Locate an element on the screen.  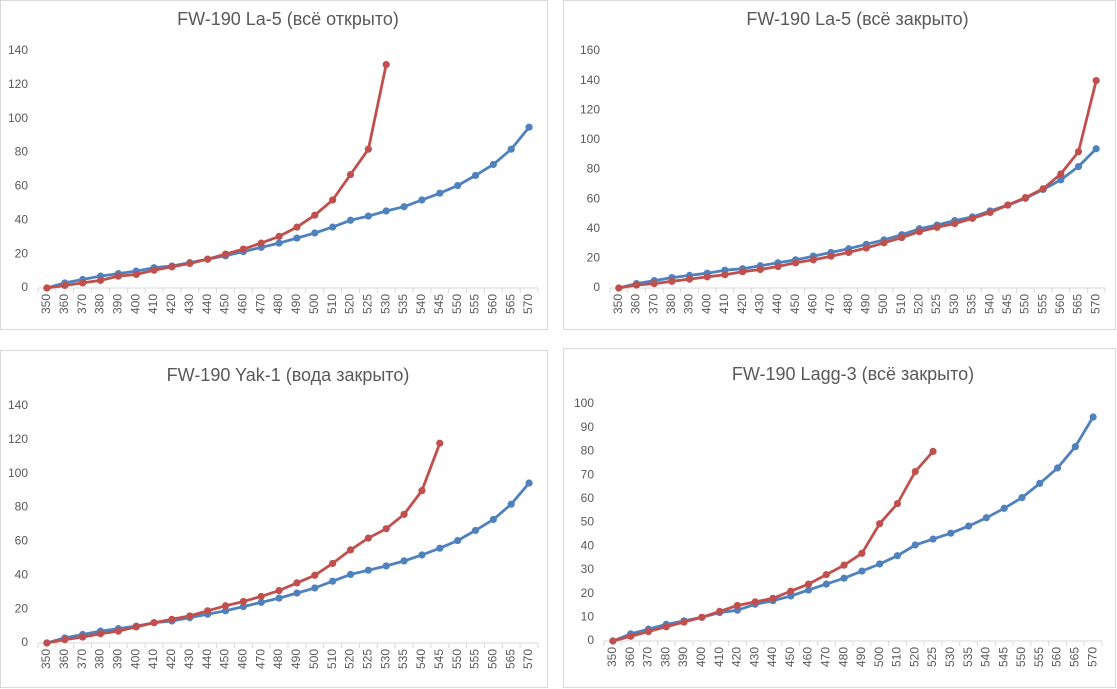
x-tick-label: 520 is located at coordinates (350, 659).